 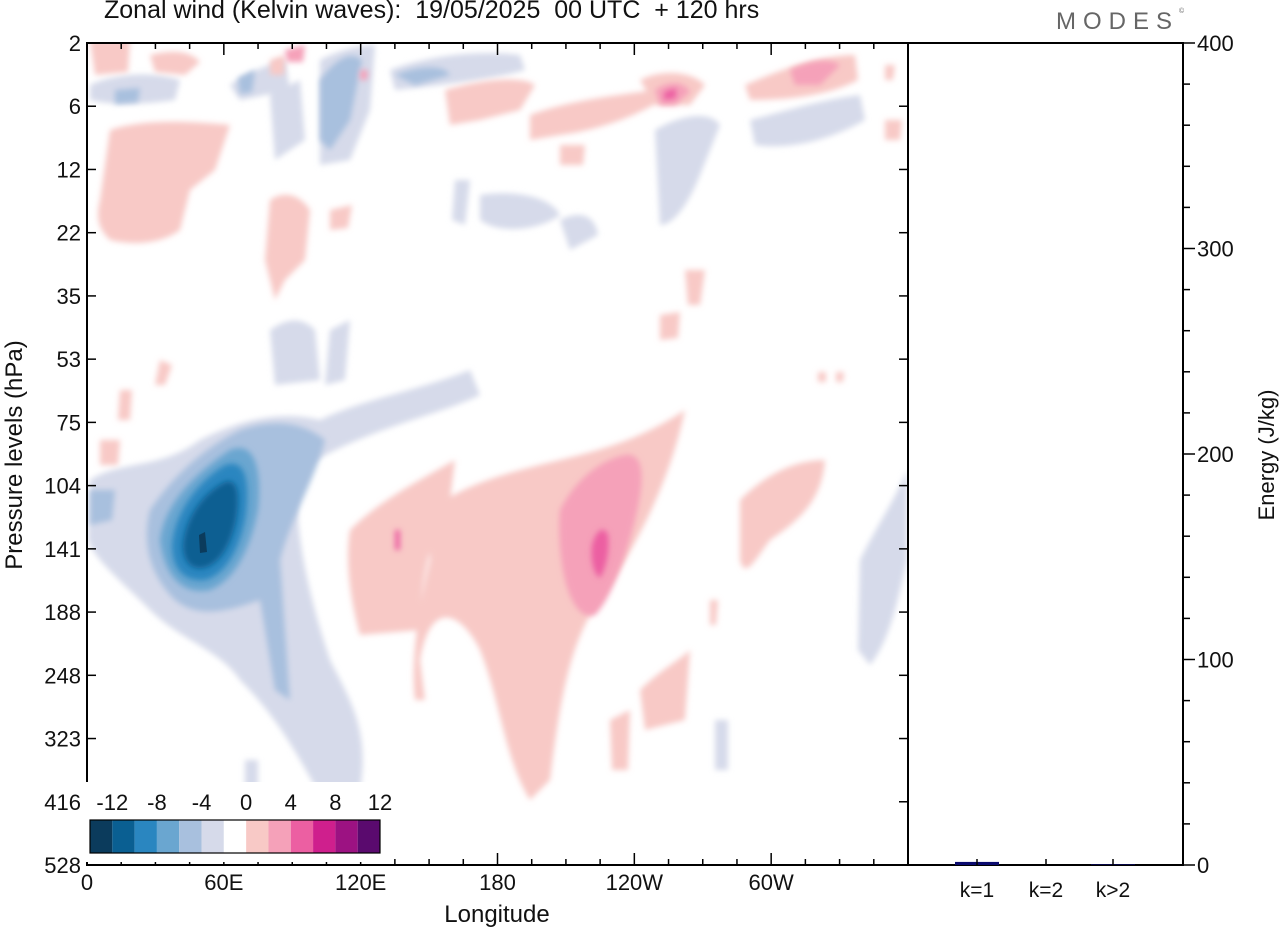 What do you see at coordinates (223, 882) in the screenshot?
I see `x-tick-label: 60E` at bounding box center [223, 882].